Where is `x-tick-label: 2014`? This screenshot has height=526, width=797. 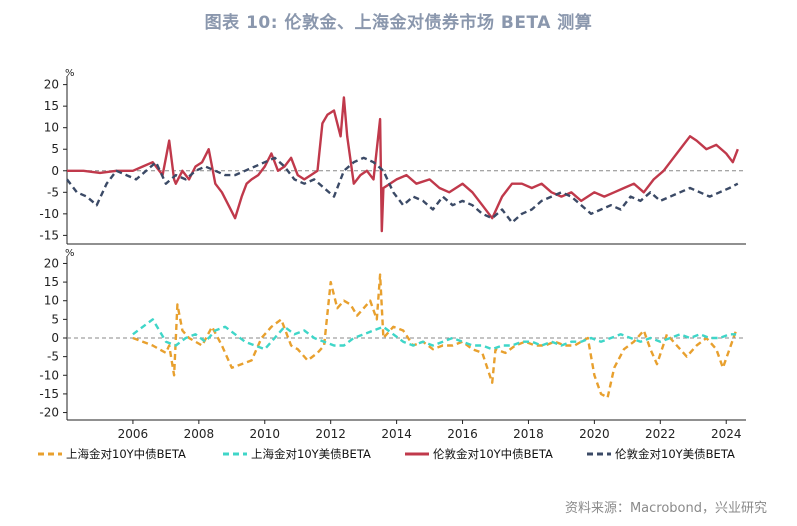
x-tick-label: 2014 is located at coordinates (396, 434).